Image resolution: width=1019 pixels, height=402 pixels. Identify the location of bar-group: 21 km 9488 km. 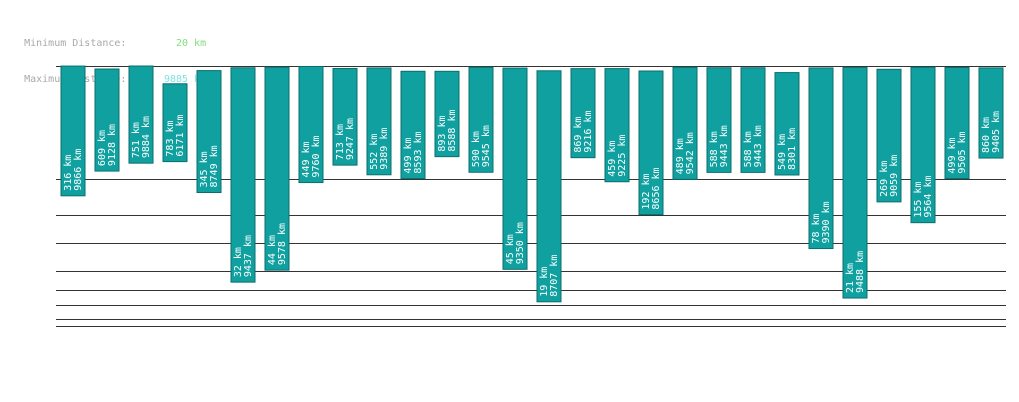
(855, 183).